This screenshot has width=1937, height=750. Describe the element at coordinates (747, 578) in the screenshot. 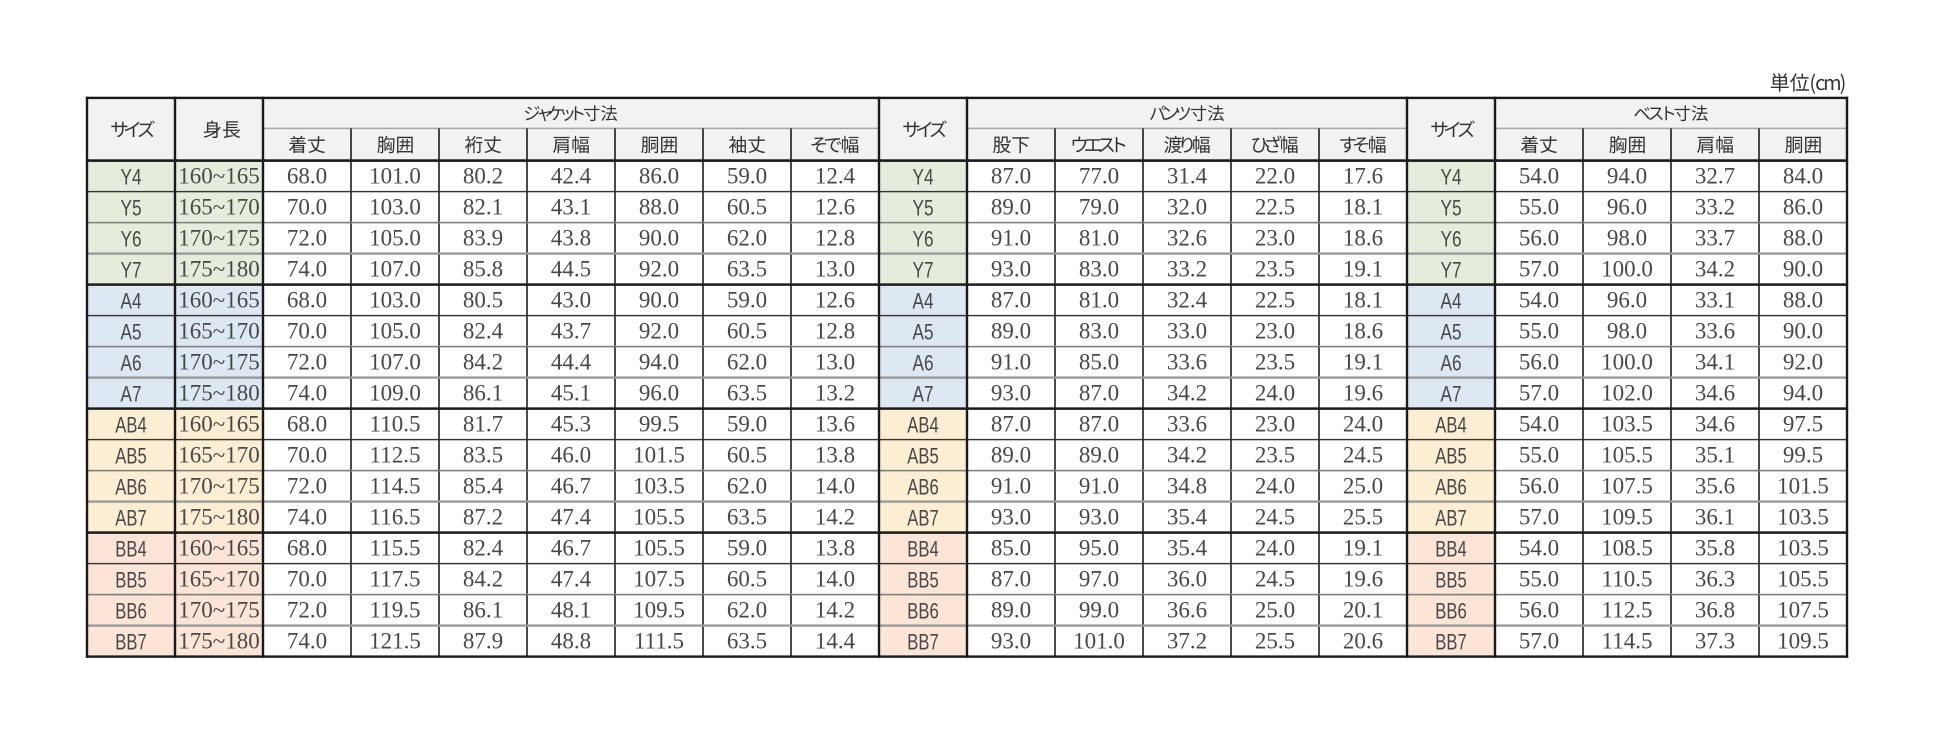

I see `svg-text: 60.5` at that location.